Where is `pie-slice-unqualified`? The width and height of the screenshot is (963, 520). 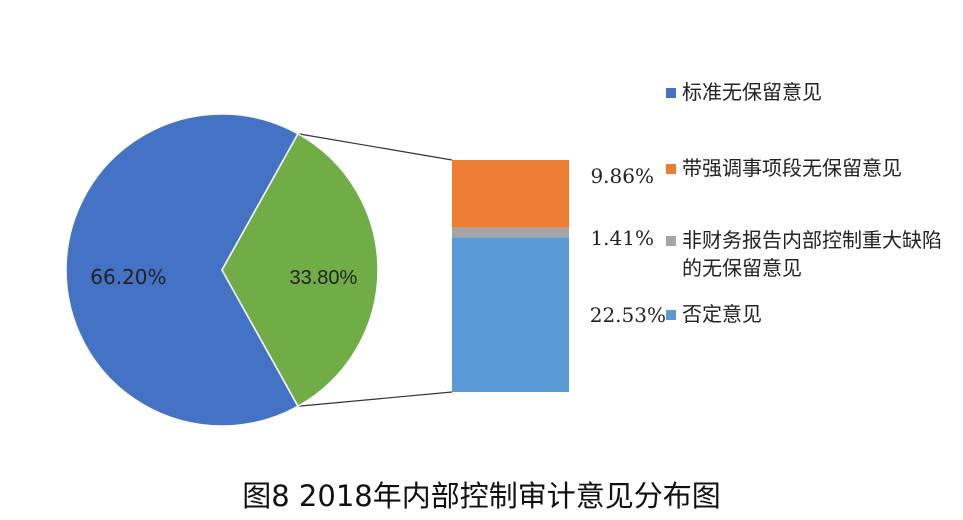
pie-slice-unqualified is located at coordinates (182, 270).